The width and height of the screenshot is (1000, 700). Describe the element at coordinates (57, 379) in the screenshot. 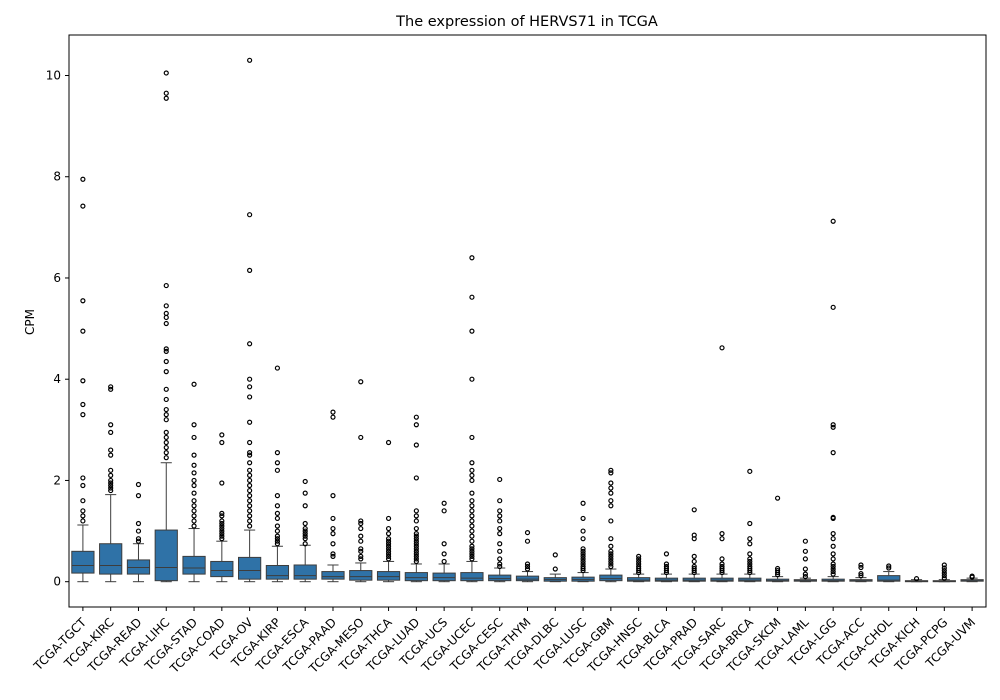

I see `y-tick-label: 4` at that location.